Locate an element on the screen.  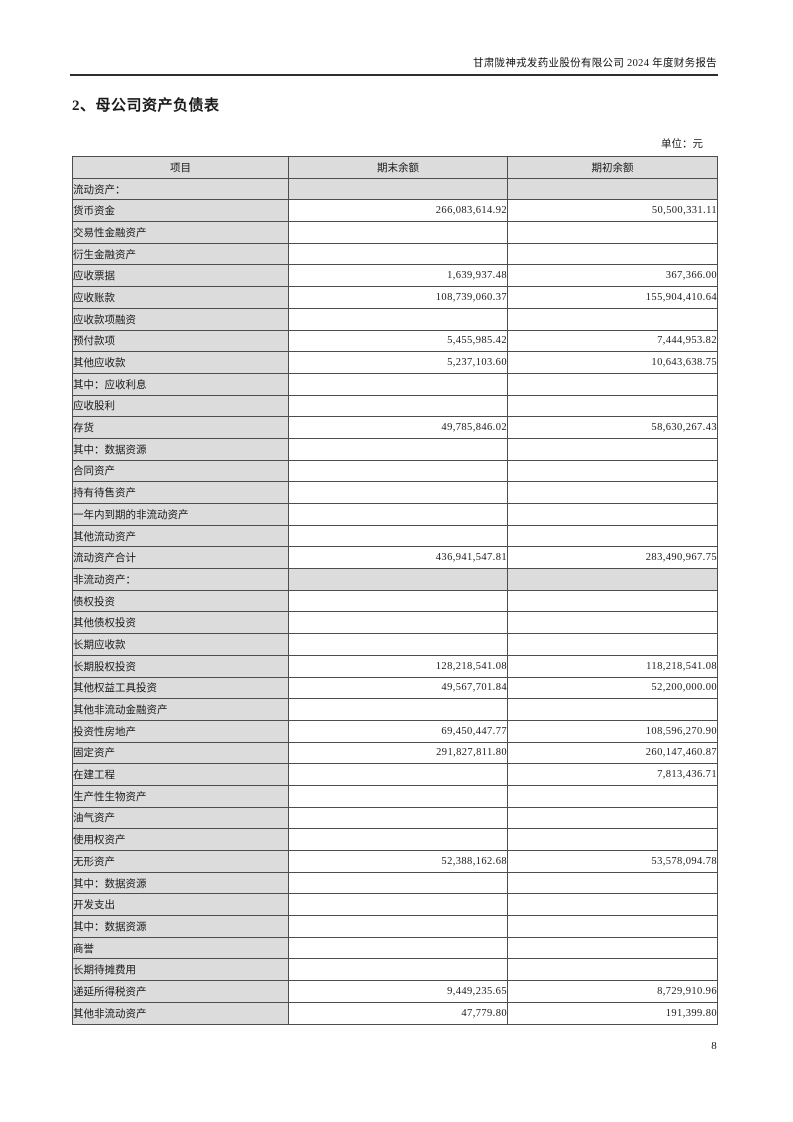
table-row: 一年内到期的非流动资产 is located at coordinates (395, 514).